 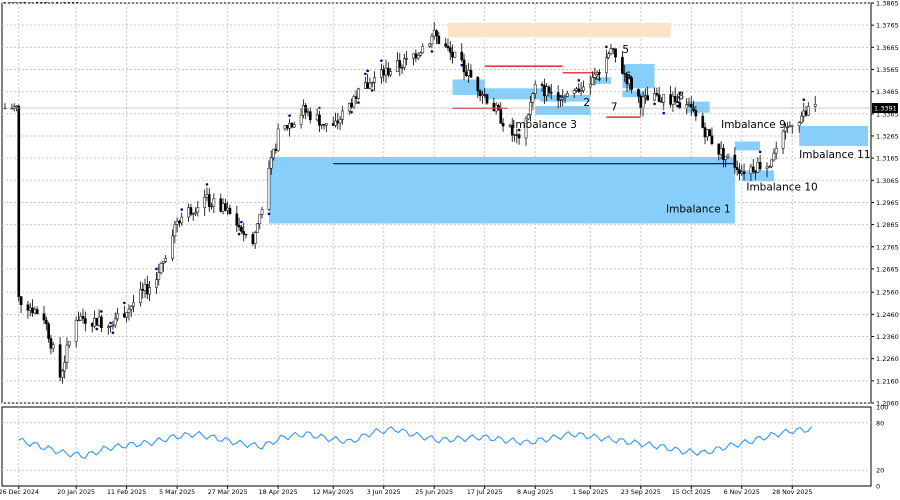 What do you see at coordinates (753, 125) in the screenshot?
I see `imbalance-9-label: Imbalance 9` at bounding box center [753, 125].